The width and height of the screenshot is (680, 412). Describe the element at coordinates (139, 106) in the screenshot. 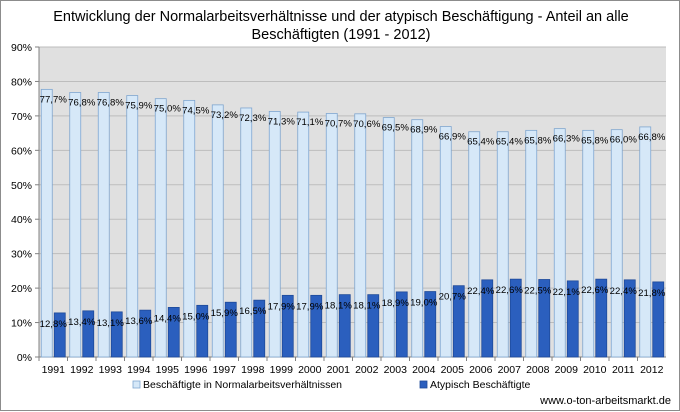

I see `data-label-normal-1994: 75,9%` at that location.